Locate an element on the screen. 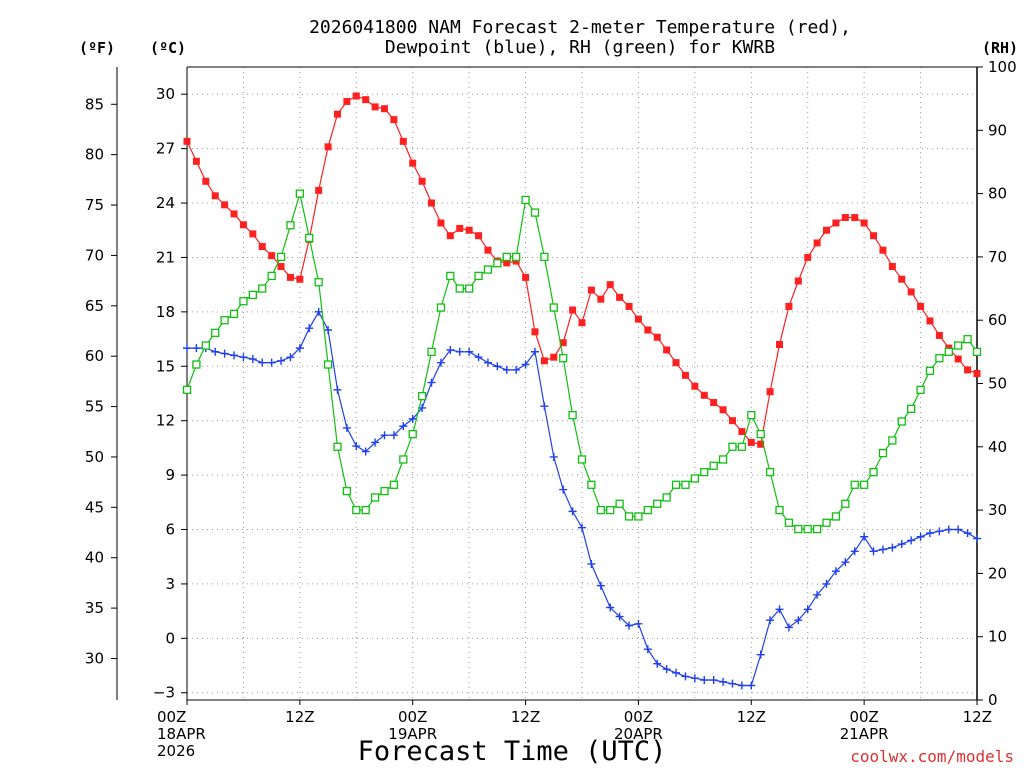  celsius-tick-label: 9 is located at coordinates (170, 475).